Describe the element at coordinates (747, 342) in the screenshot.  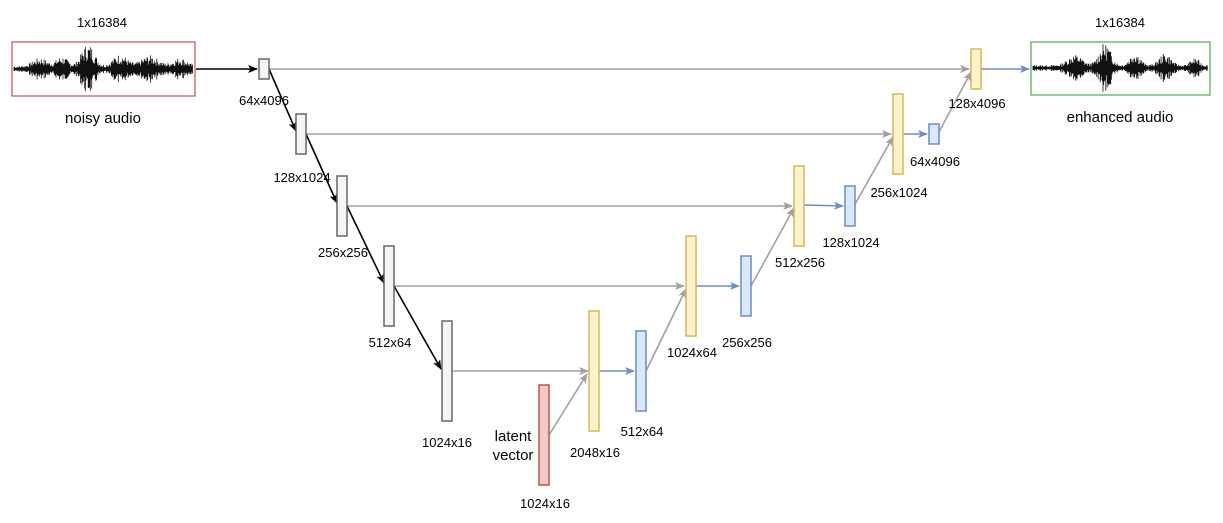
I see `decoder-label-2: 256x256` at that location.